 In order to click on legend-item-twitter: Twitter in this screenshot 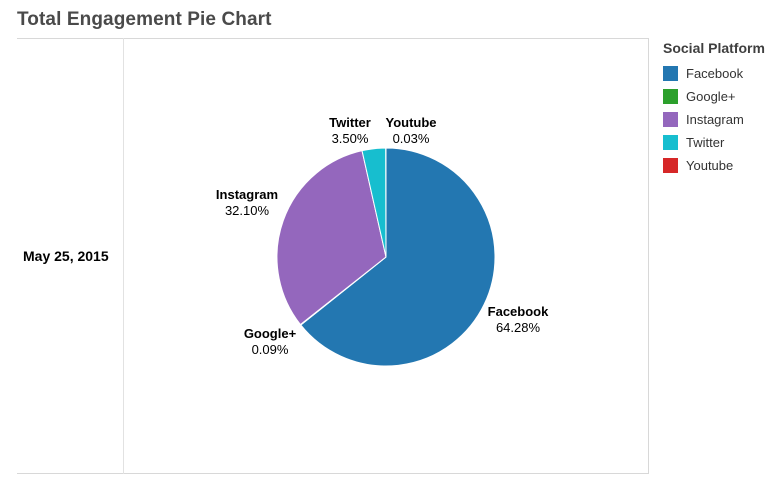, I will do `click(718, 142)`.